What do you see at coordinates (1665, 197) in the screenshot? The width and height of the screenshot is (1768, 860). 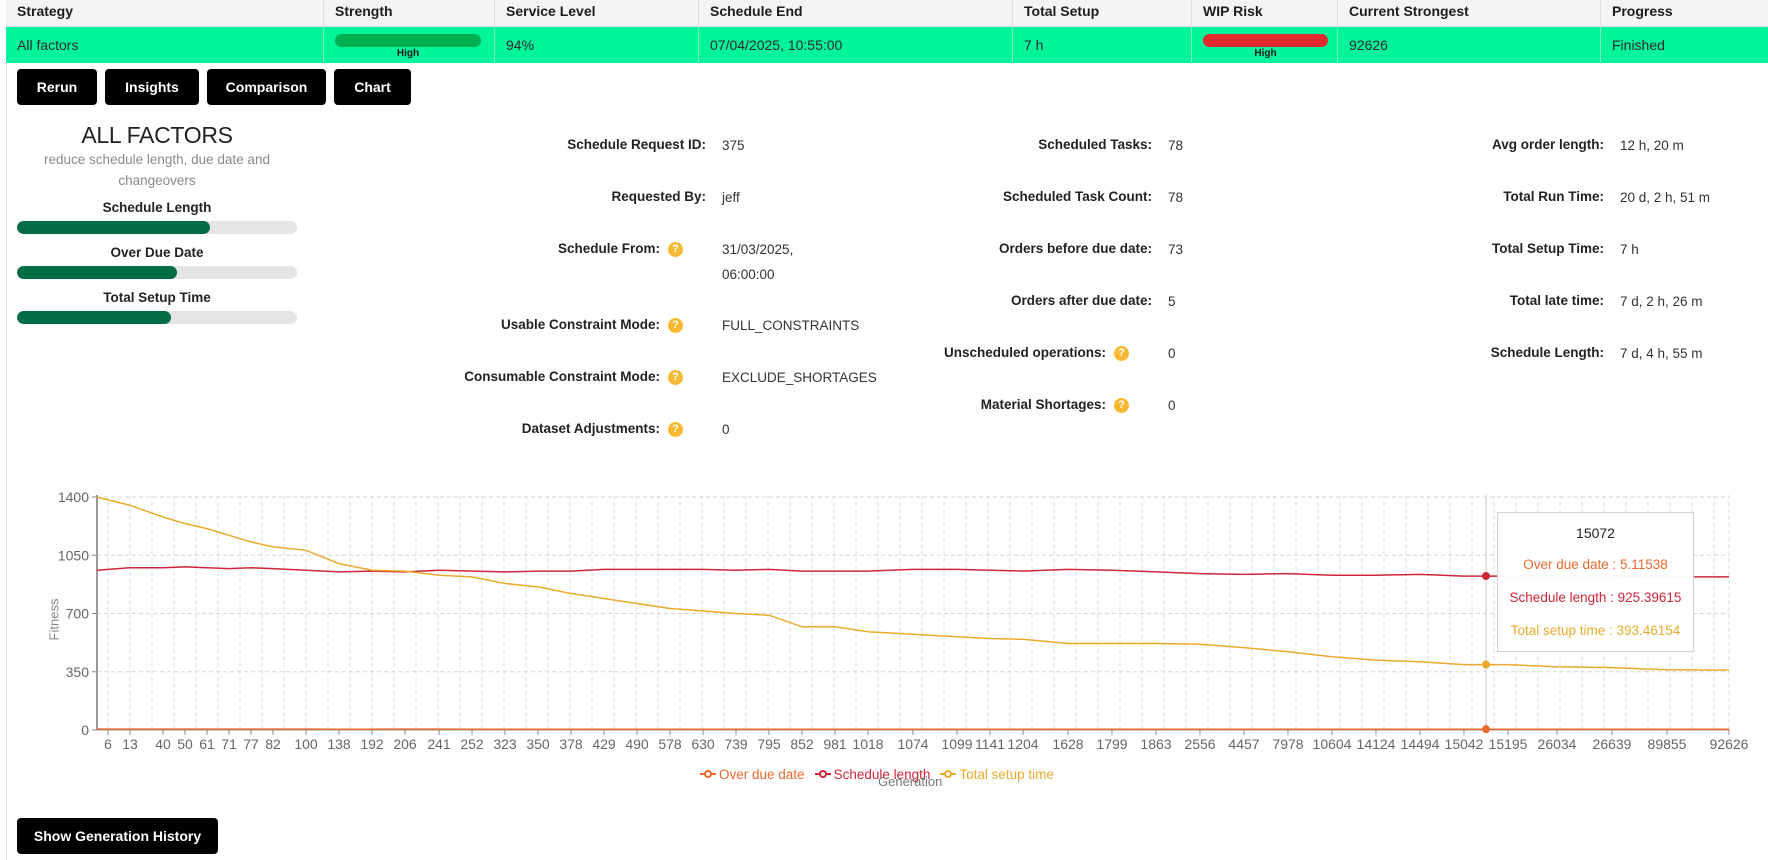 I see `detail-value-text: 20 d, 2 h, 51 m` at bounding box center [1665, 197].